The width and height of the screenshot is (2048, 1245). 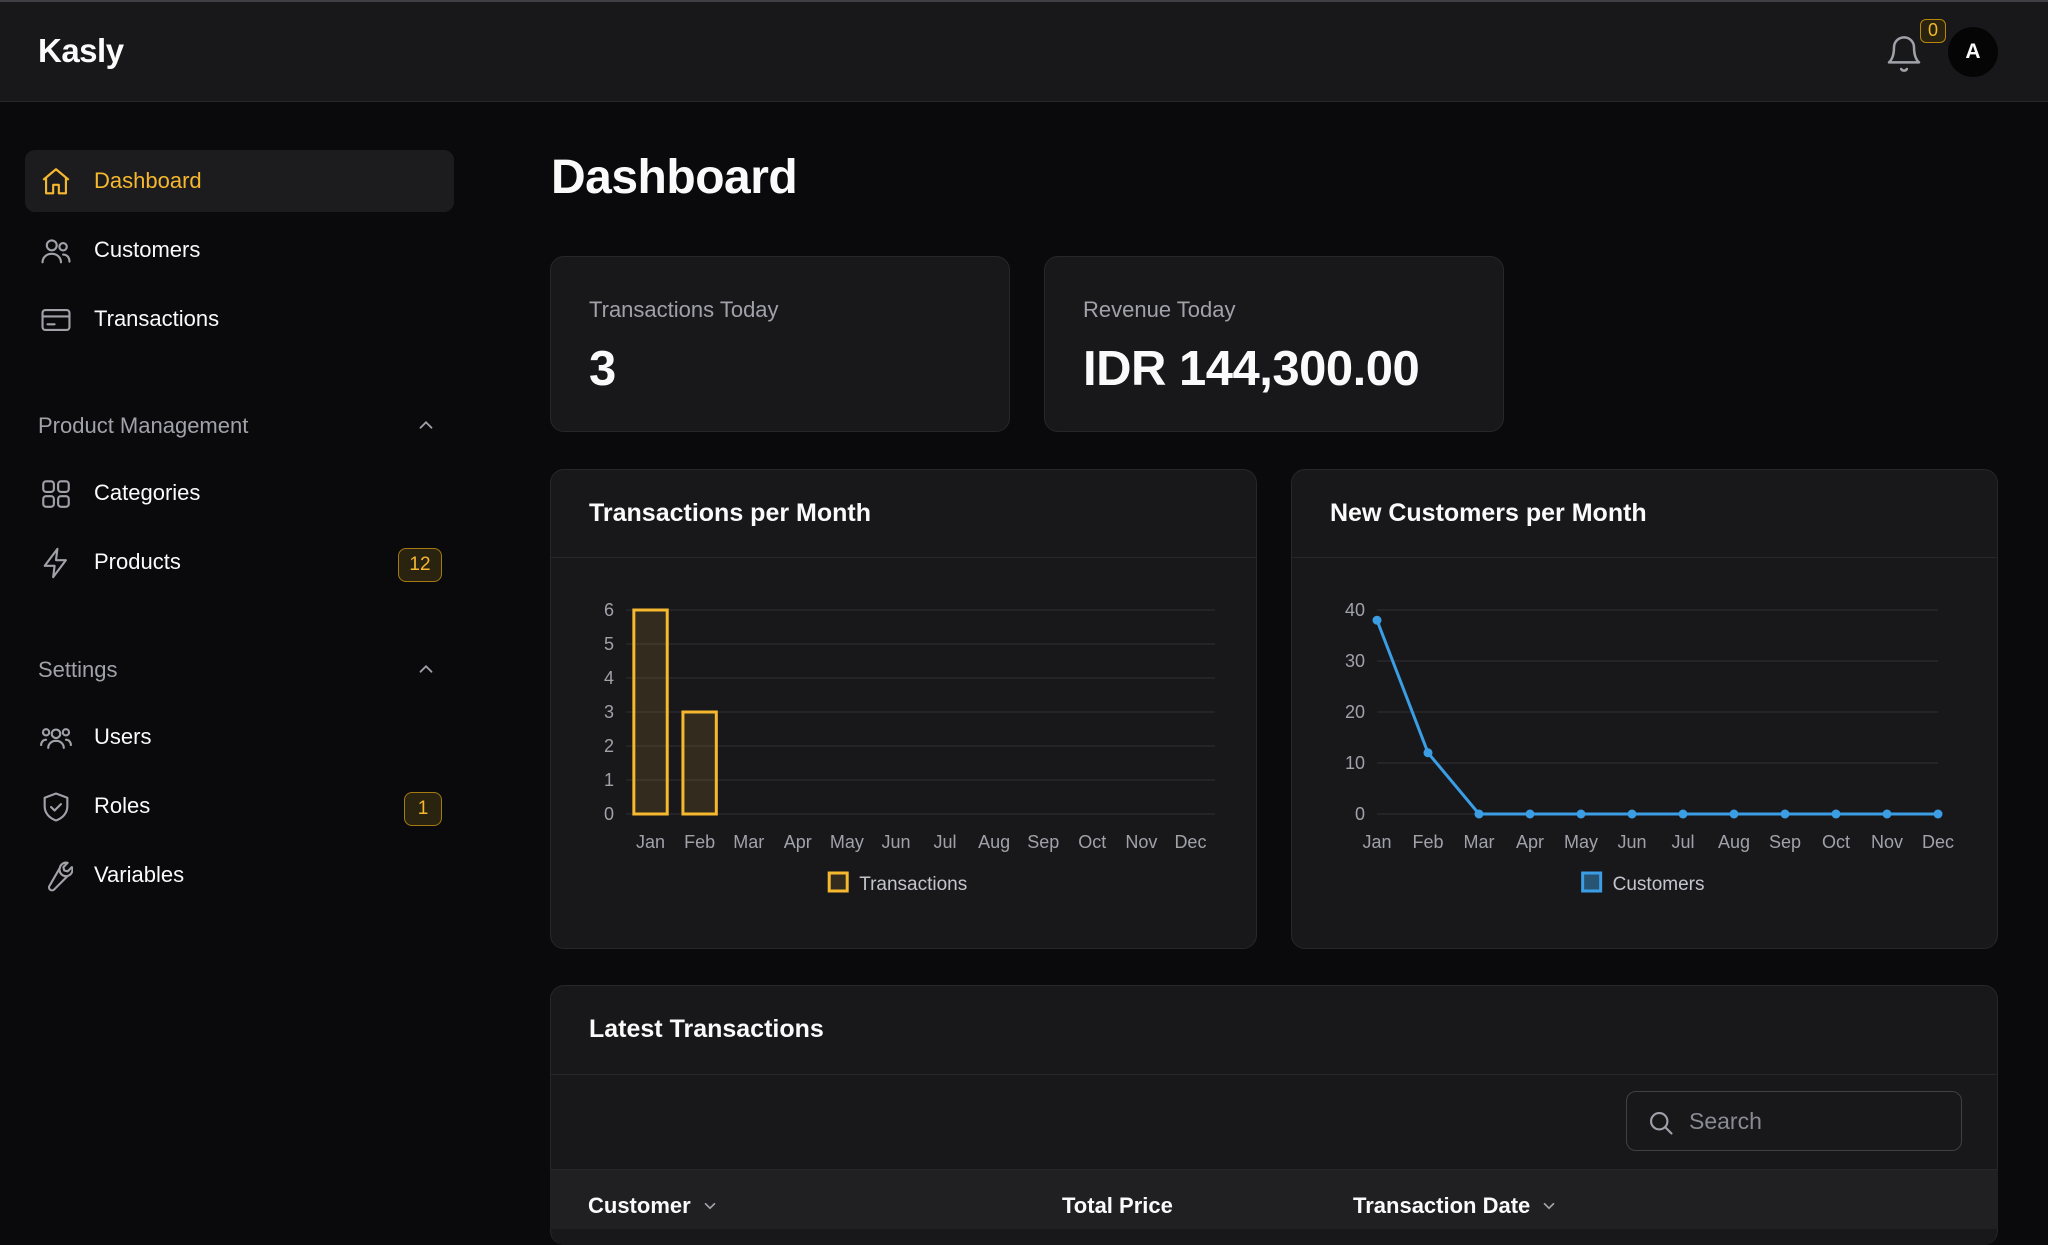 I want to click on stat-card-transactions-today: Transactions Today 3, so click(x=780, y=344).